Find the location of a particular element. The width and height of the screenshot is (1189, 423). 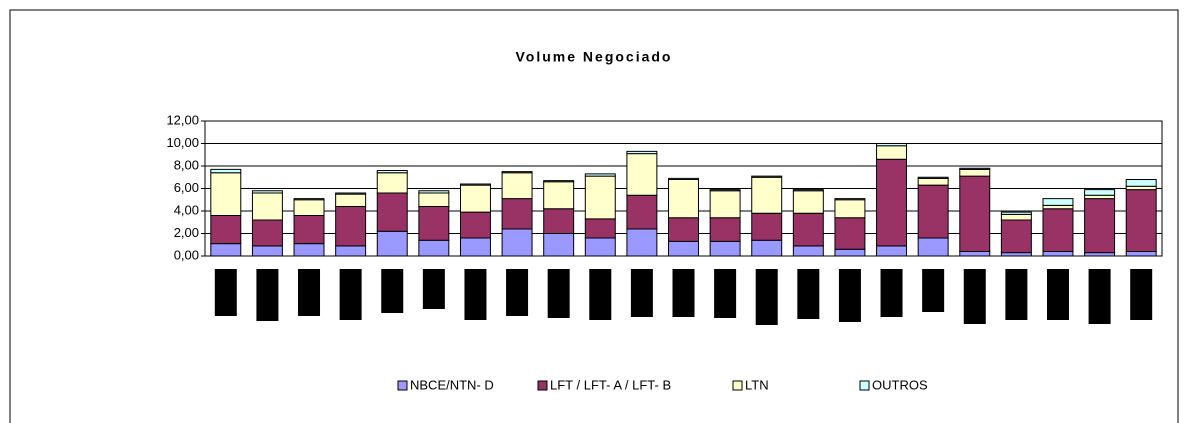

legend-label: LFT / LFT- A / LFT- B is located at coordinates (610, 384).